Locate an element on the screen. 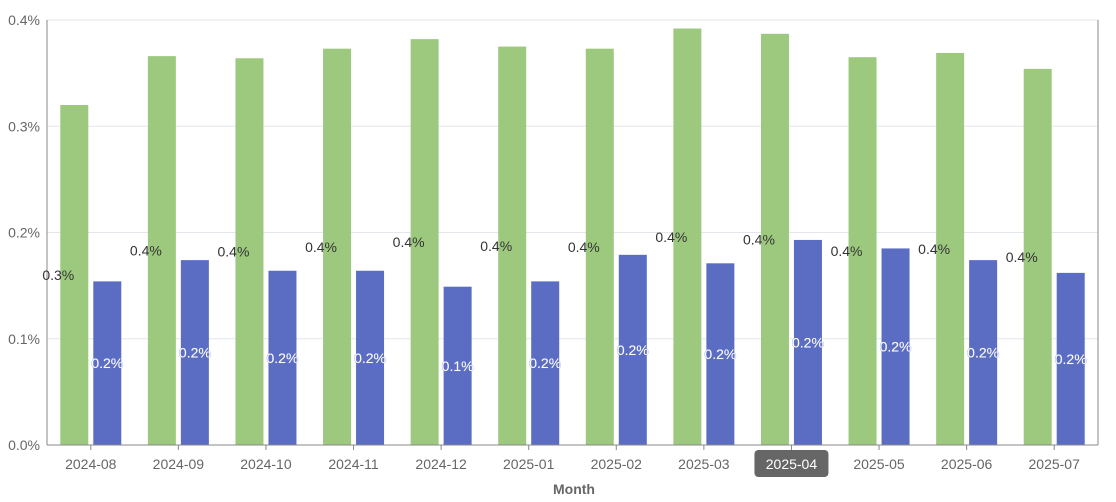 This screenshot has width=1116, height=502. x-tick-label: 2025-07 is located at coordinates (1055, 464).